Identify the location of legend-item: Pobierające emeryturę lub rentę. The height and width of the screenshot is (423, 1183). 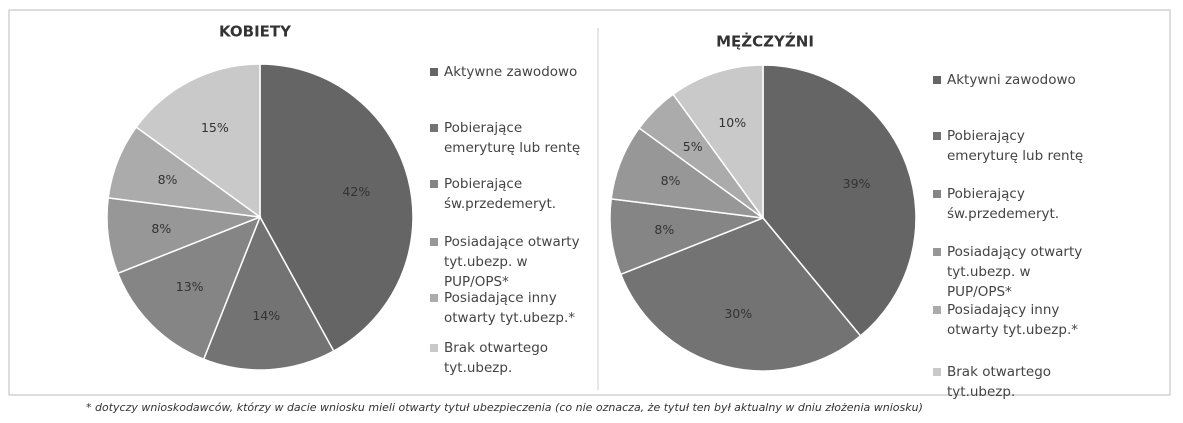
(510, 138).